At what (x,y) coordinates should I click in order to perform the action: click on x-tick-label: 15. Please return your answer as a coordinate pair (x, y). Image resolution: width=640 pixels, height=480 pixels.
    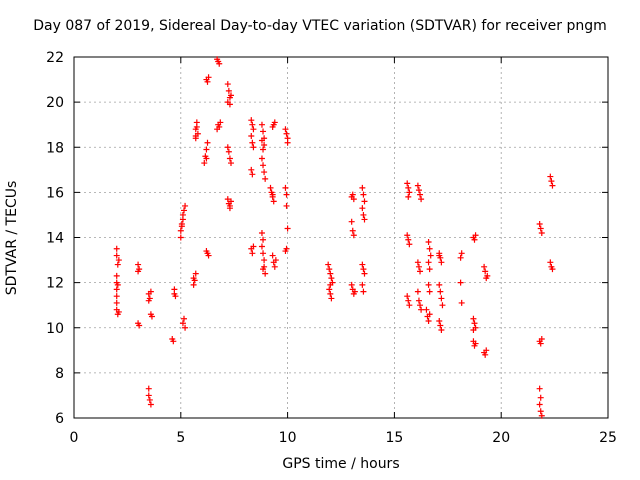
    Looking at the image, I should click on (394, 438).